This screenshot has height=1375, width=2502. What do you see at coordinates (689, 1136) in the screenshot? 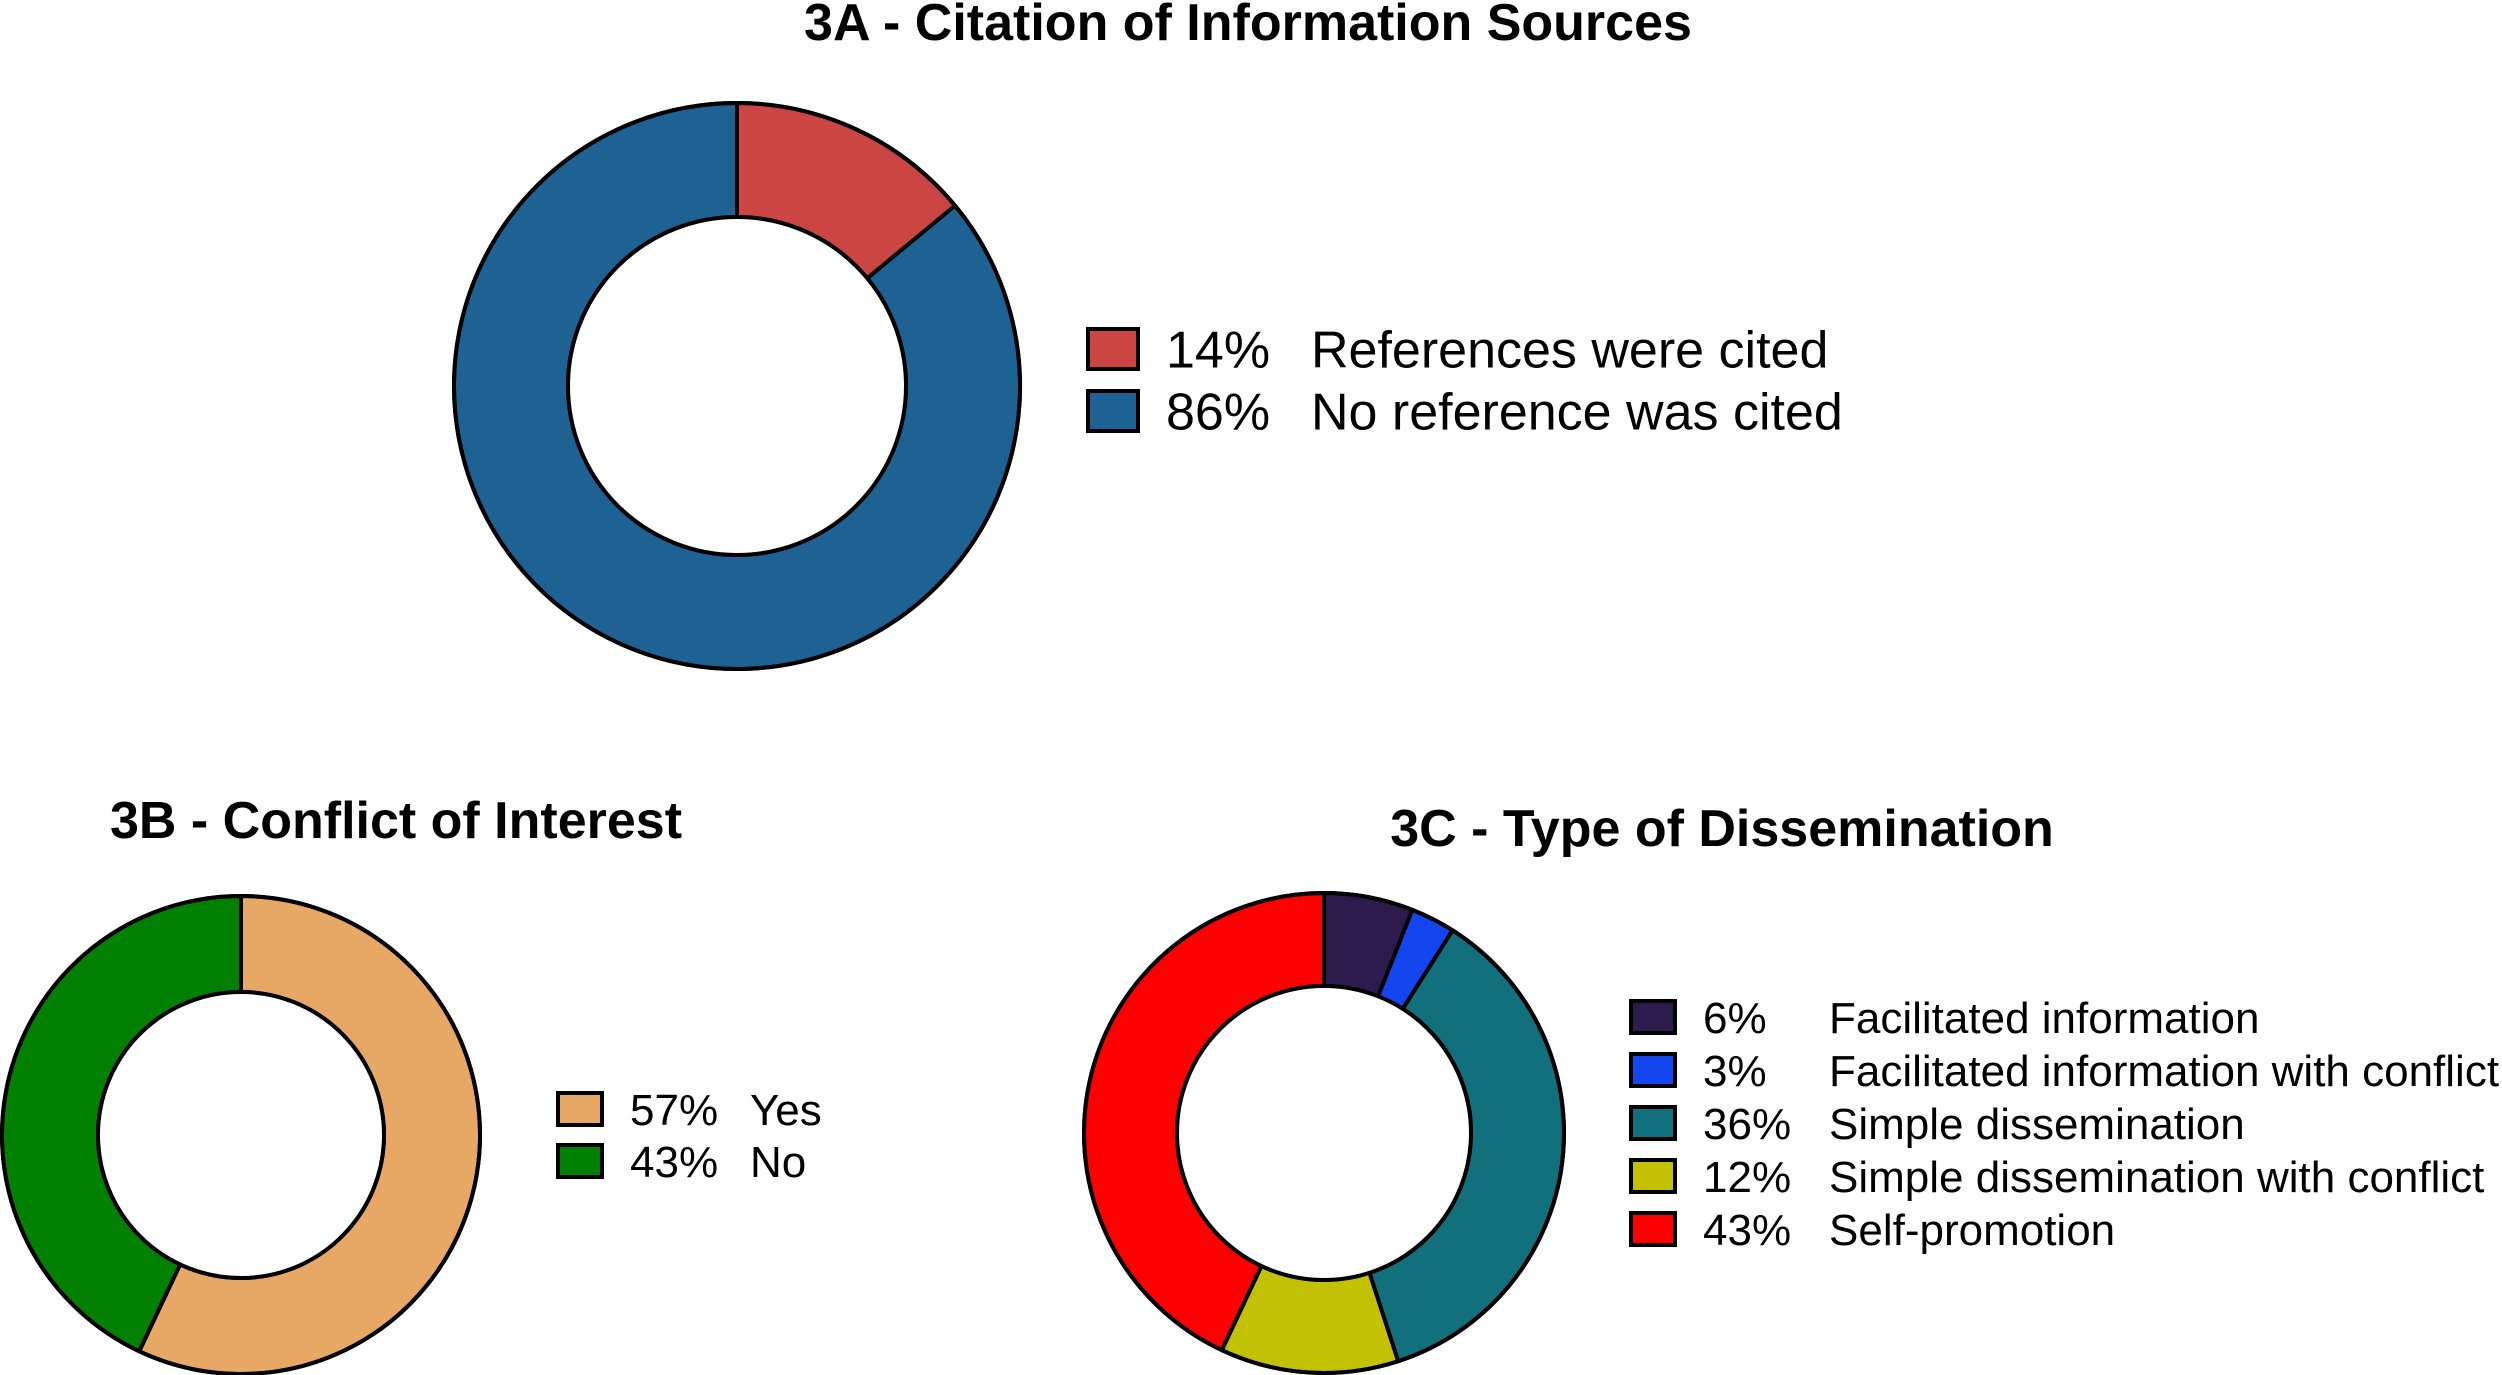
I see `chart-3b-legend: 57% Yes 43% No` at bounding box center [689, 1136].